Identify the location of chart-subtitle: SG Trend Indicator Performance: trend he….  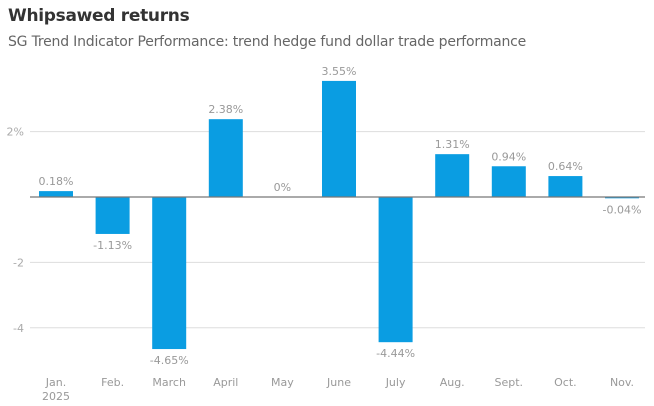
(267, 42).